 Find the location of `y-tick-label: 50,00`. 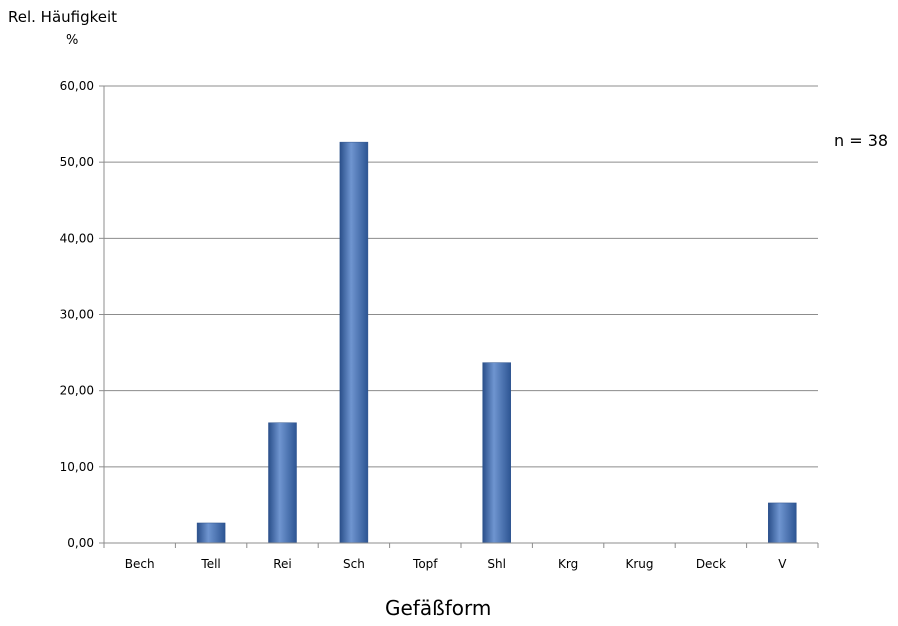

y-tick-label: 50,00 is located at coordinates (77, 162).